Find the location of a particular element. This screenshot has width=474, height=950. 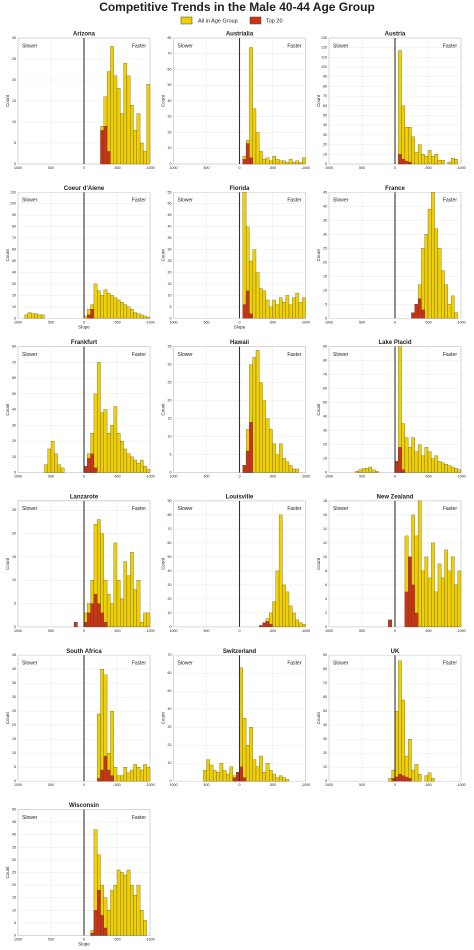

y-tick-label: 25 is located at coordinates (14, 872).